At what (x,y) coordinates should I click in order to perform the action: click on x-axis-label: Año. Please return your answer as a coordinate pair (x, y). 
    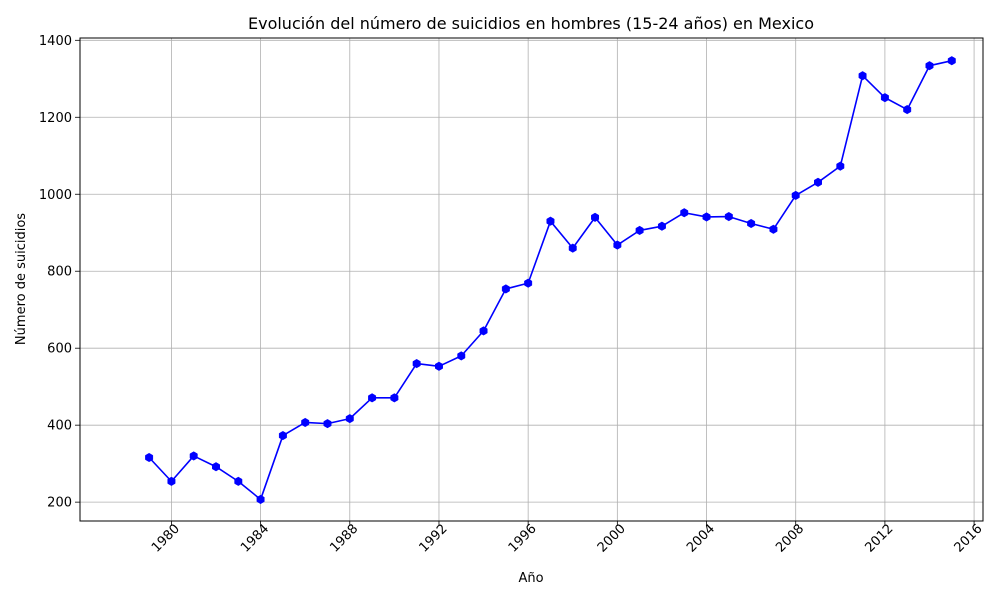
    Looking at the image, I should click on (530, 578).